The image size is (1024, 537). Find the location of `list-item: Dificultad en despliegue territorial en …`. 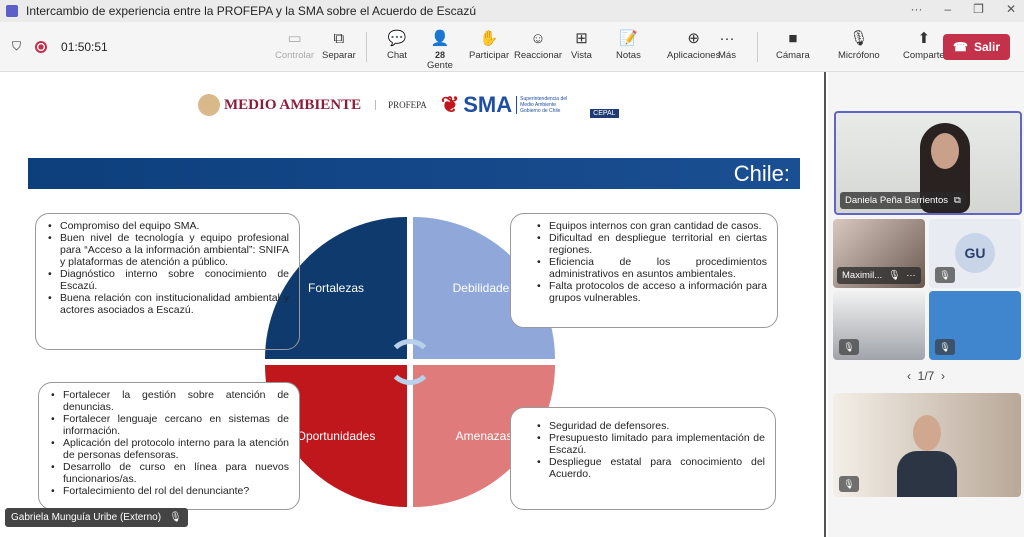

list-item: Dificultad en despliegue territorial en … is located at coordinates (652, 244).